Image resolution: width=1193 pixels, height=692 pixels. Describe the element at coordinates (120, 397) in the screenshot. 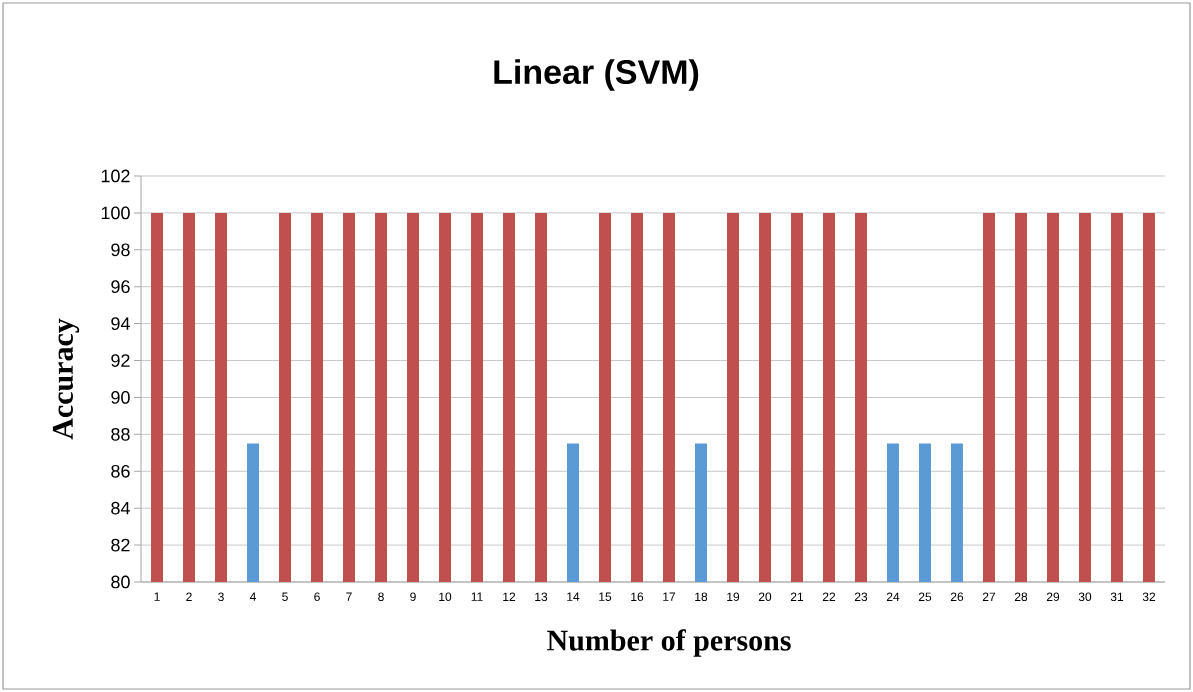

I see `y-tick-label: 90` at that location.